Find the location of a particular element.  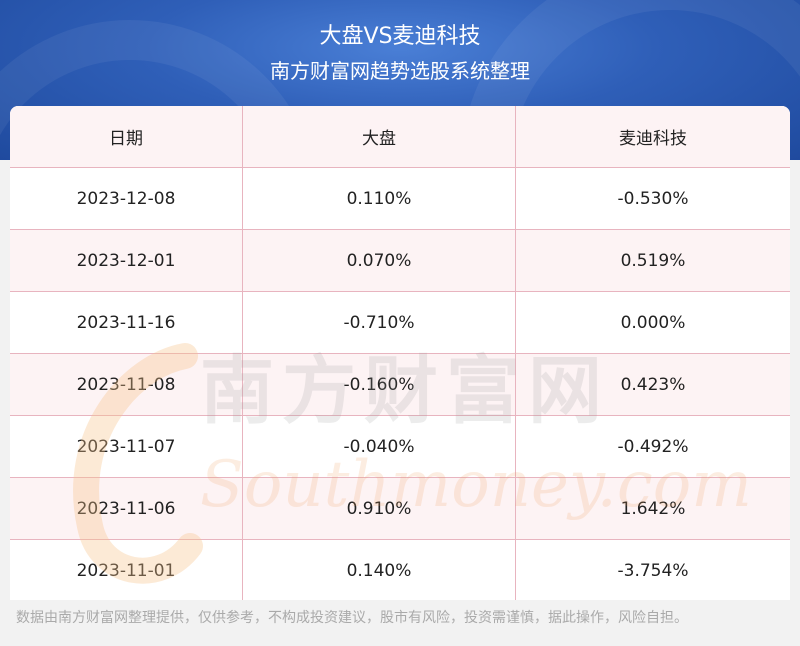

table-row: 2023-12-01 0.070% 0.519% is located at coordinates (400, 261).